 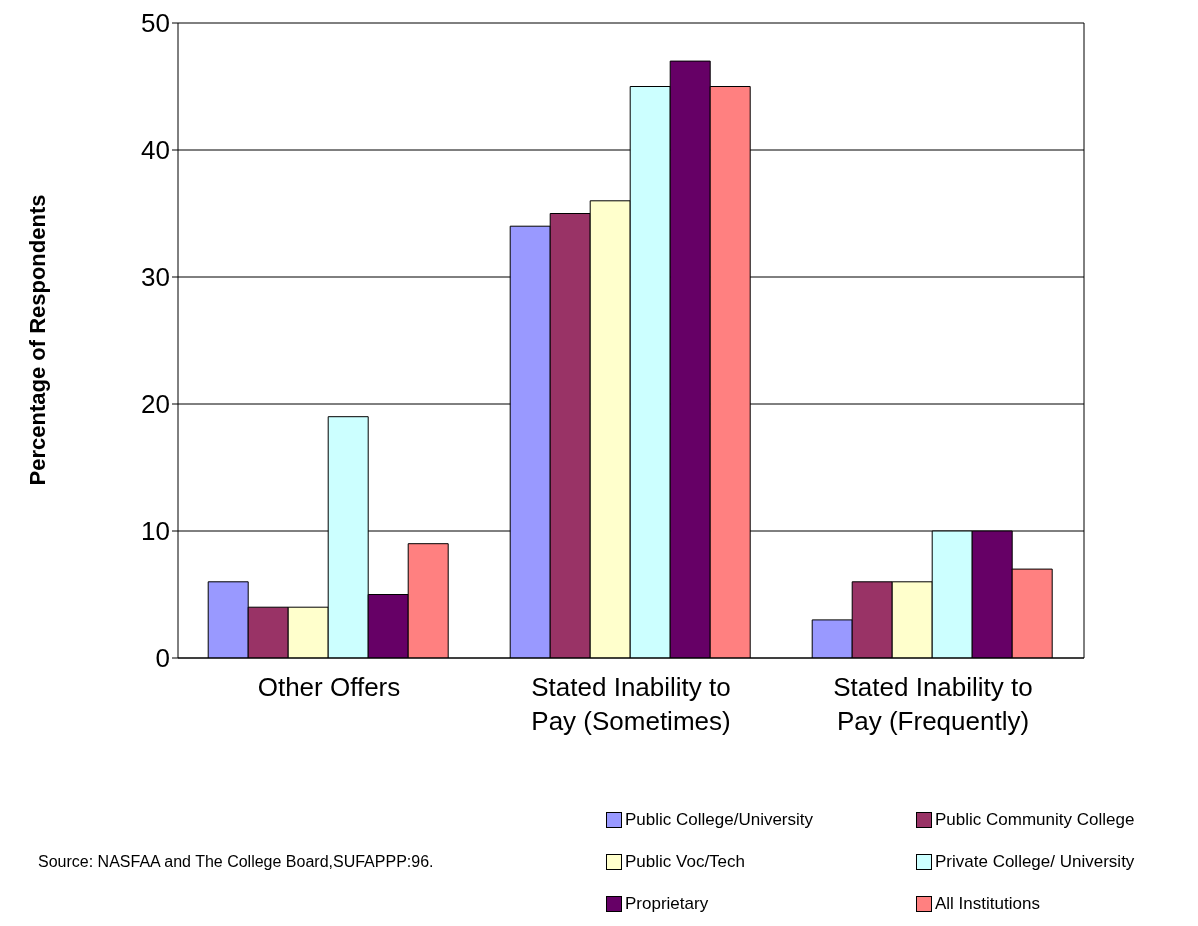 What do you see at coordinates (155, 277) in the screenshot?
I see `y-tick-label: 30` at bounding box center [155, 277].